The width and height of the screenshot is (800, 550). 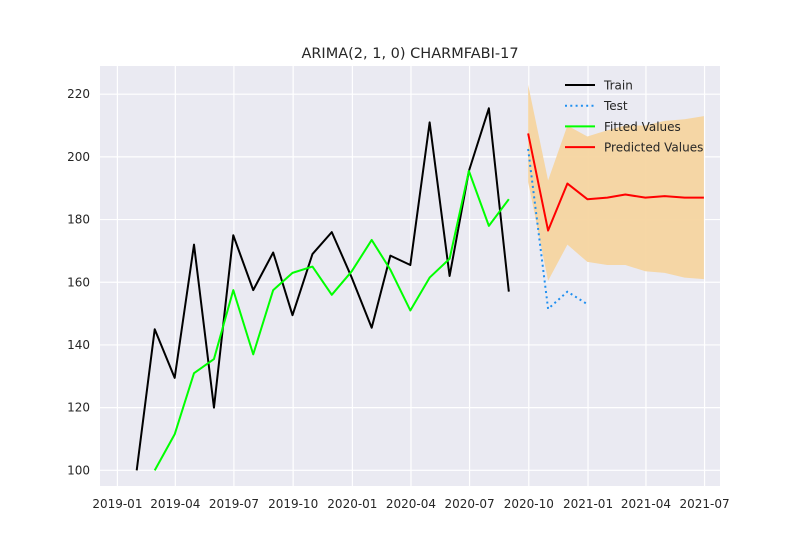 What do you see at coordinates (653, 148) in the screenshot?
I see `legend-label-predicted-values: Predicted Values` at bounding box center [653, 148].